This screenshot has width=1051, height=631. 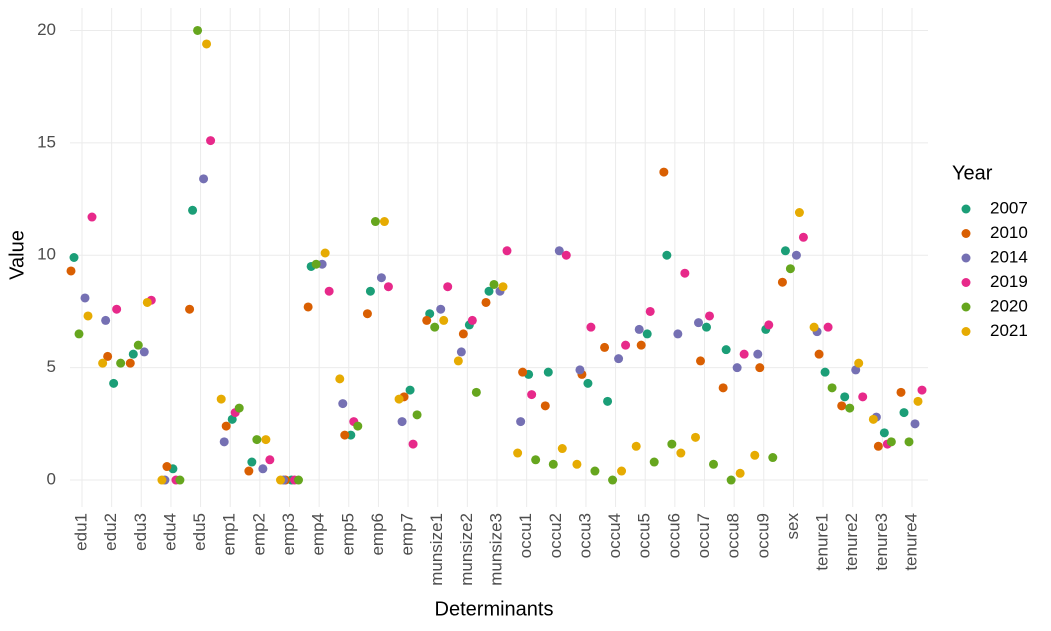 I want to click on legend-title: Year, so click(x=972, y=173).